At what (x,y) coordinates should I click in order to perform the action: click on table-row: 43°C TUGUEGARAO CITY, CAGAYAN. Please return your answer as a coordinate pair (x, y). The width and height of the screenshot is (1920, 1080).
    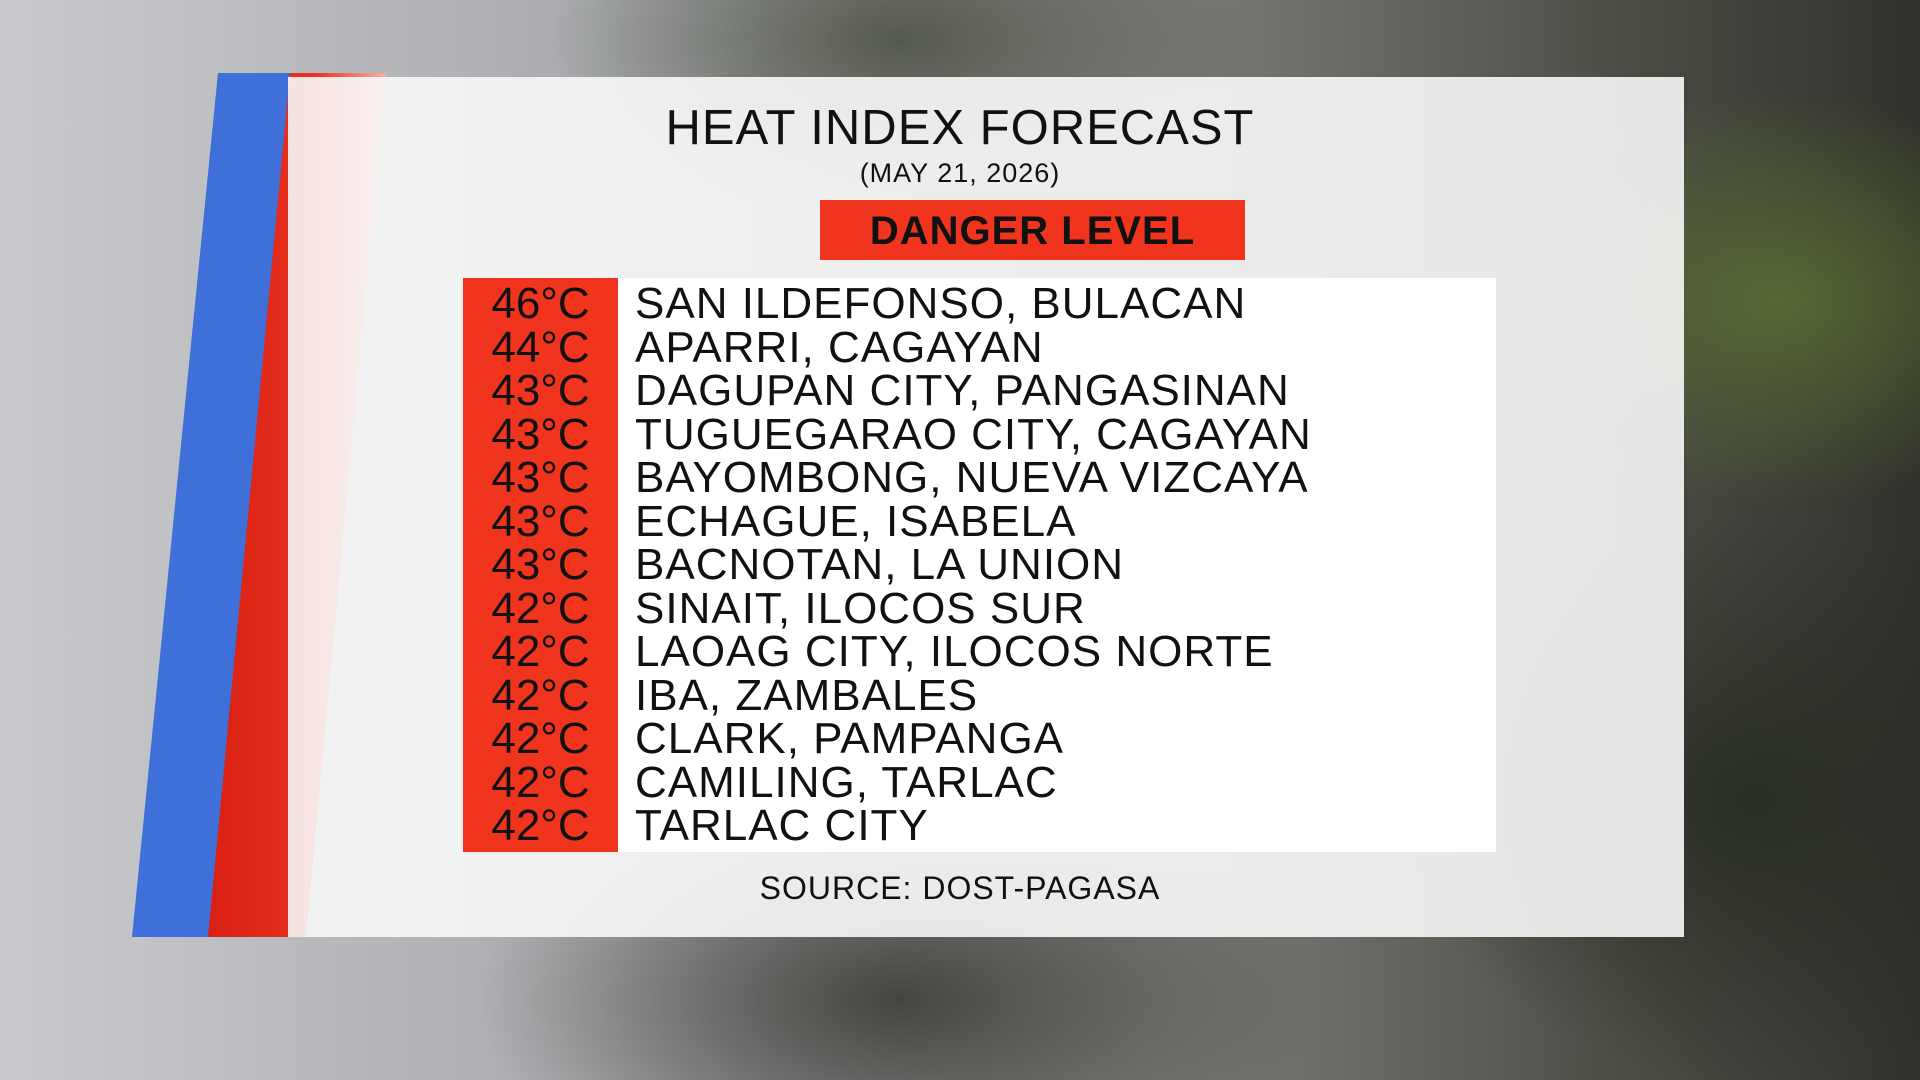
    Looking at the image, I should click on (979, 434).